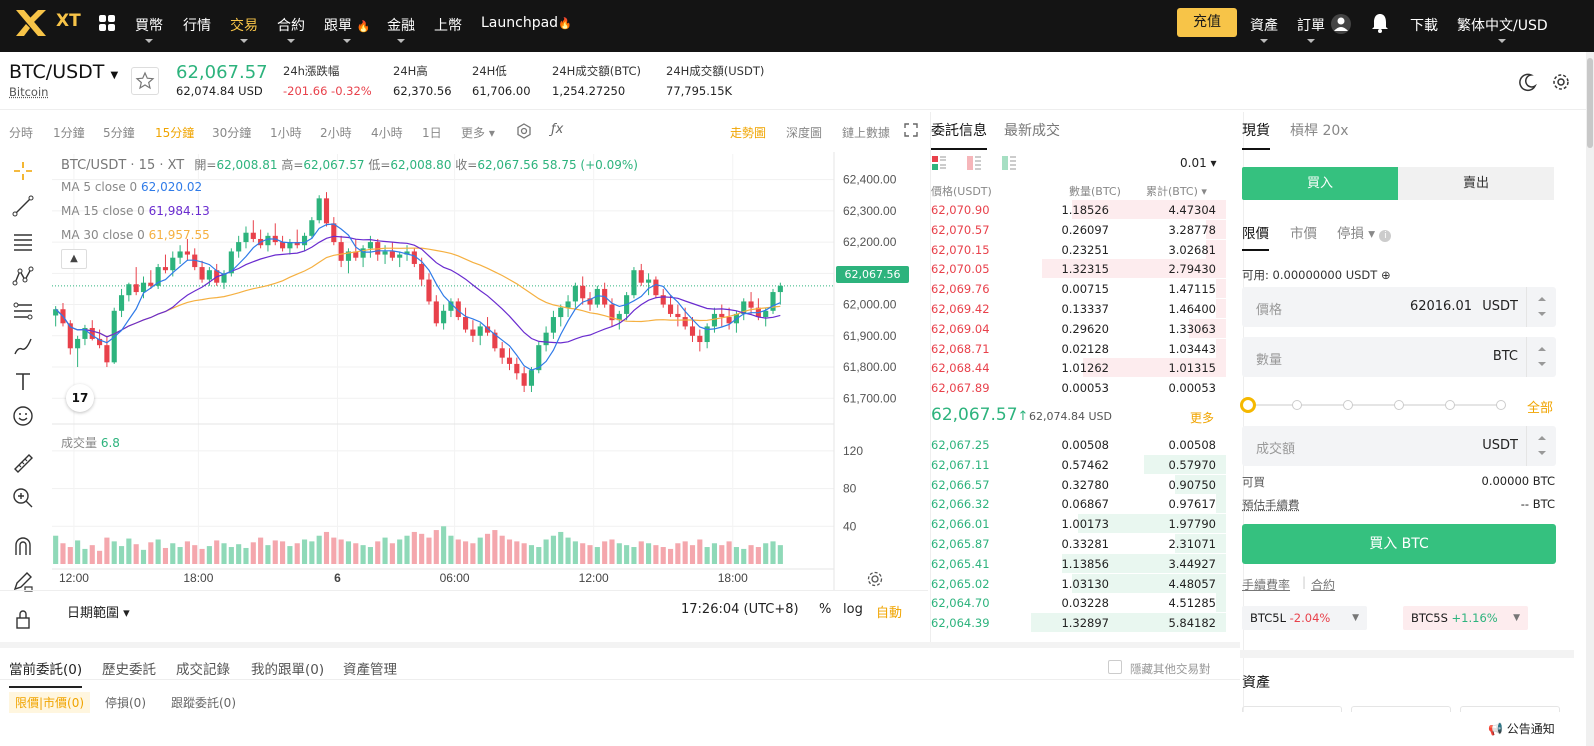 The height and width of the screenshot is (746, 1594). Describe the element at coordinates (1304, 618) in the screenshot. I see `etf-btc5l: BTC5L -2.04% ▼` at that location.